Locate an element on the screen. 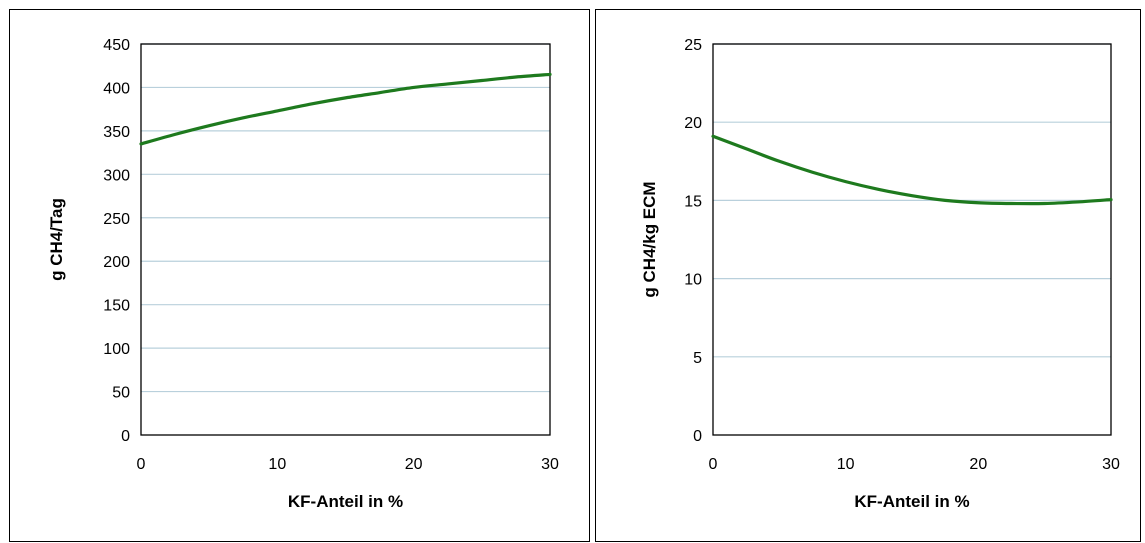 The width and height of the screenshot is (1145, 543). y-tick-label: 400 is located at coordinates (116, 88).